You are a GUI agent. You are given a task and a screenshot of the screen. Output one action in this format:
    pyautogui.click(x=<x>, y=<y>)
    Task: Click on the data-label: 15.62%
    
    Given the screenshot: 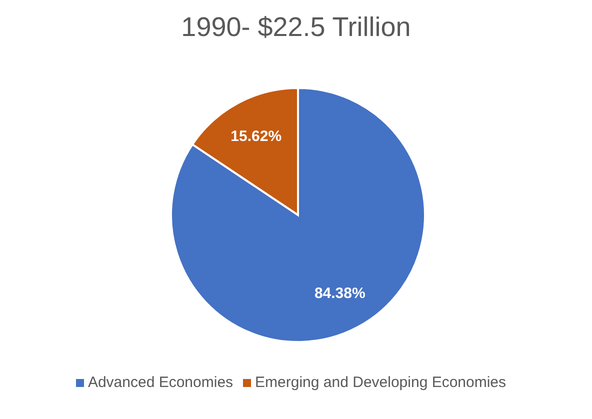 What is the action you would take?
    pyautogui.click(x=256, y=137)
    